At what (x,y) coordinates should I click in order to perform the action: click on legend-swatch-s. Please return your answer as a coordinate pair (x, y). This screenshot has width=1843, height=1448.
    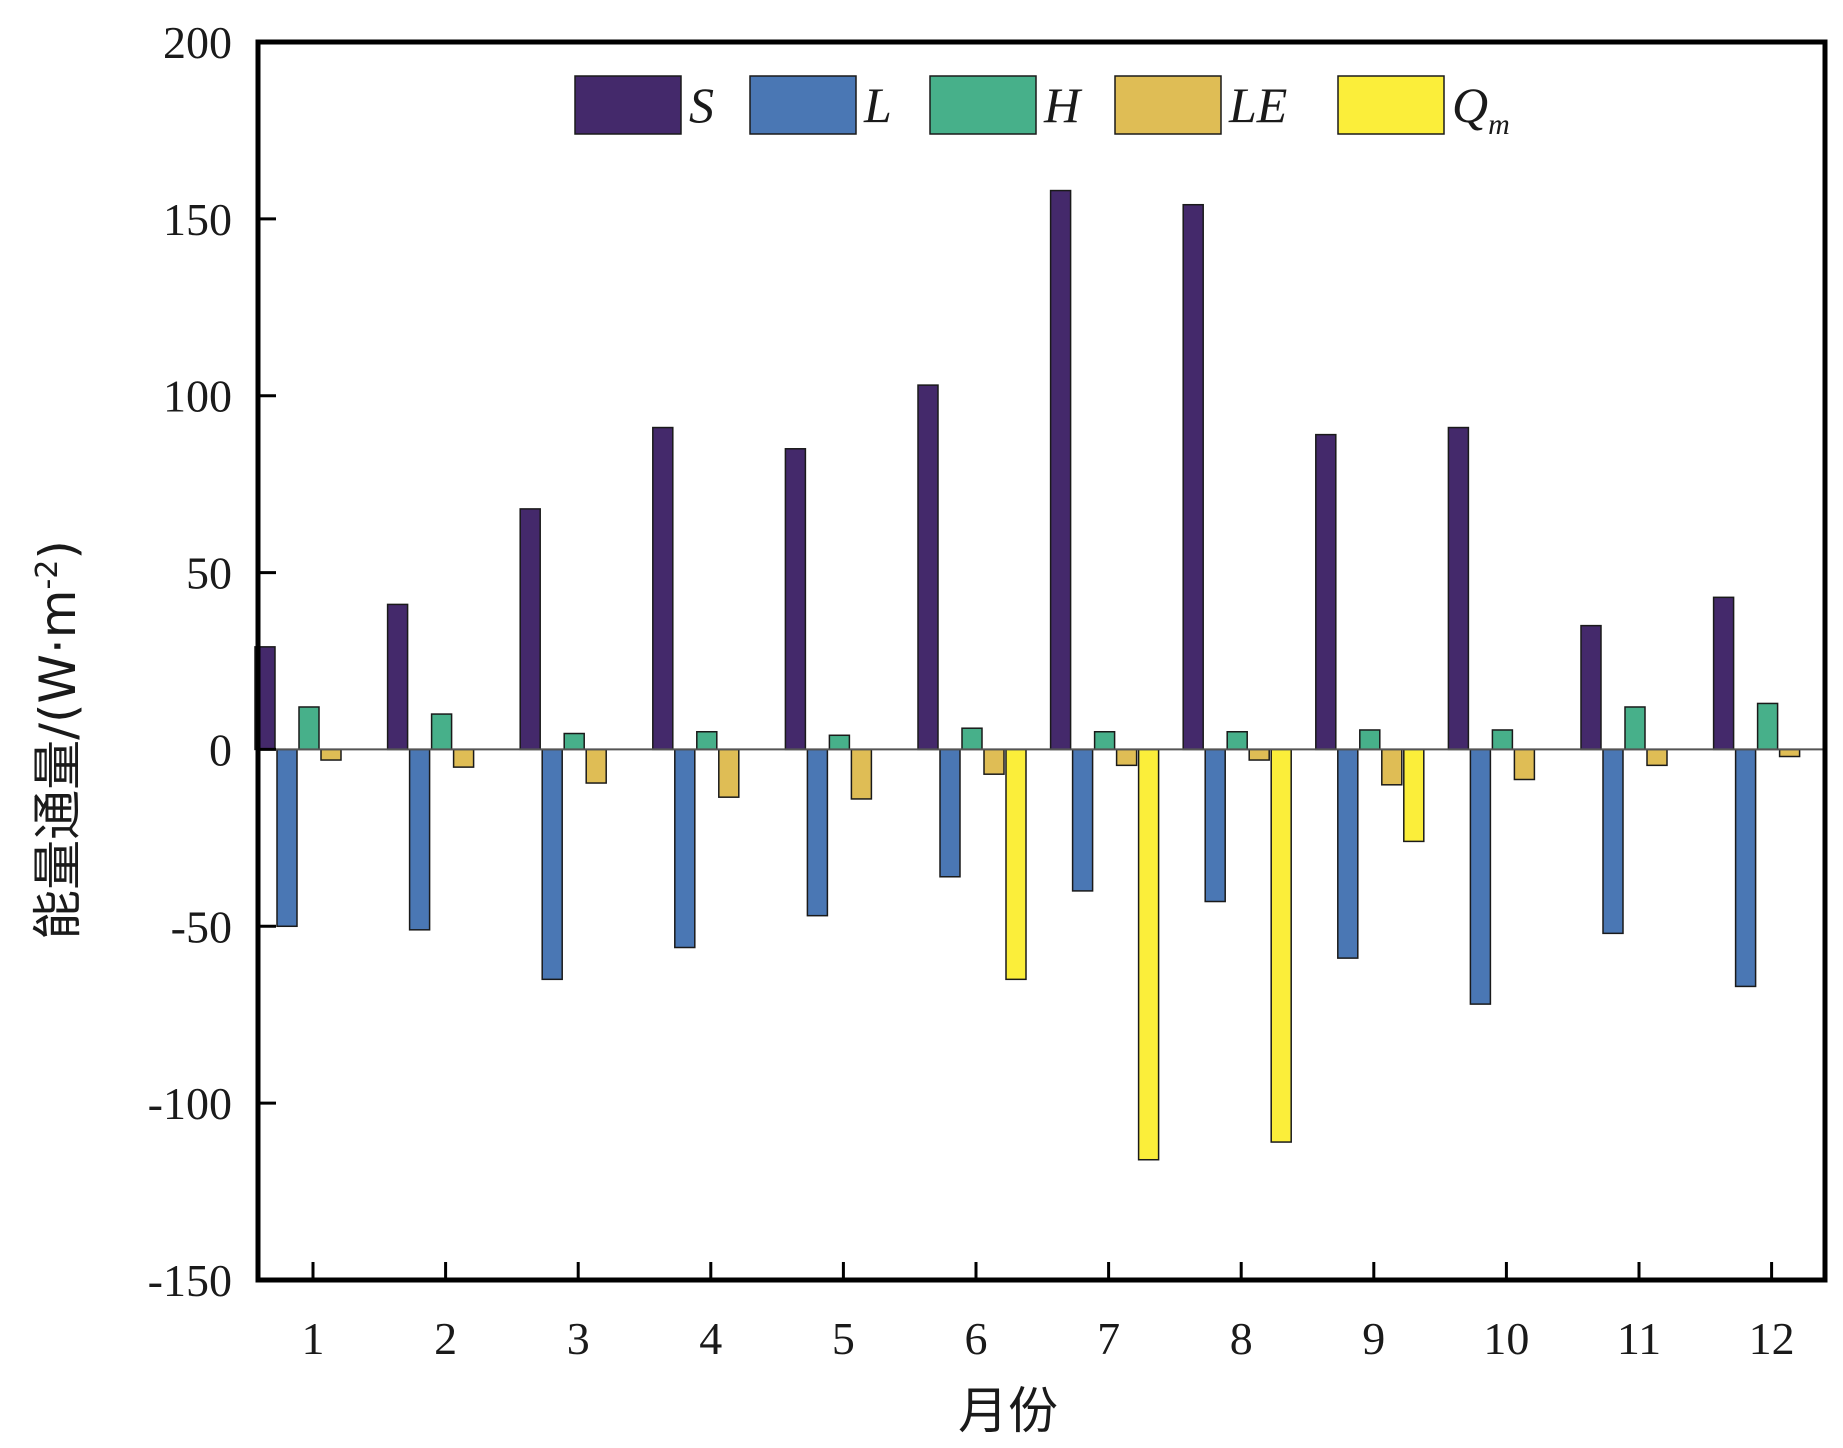
    Looking at the image, I should click on (628, 105).